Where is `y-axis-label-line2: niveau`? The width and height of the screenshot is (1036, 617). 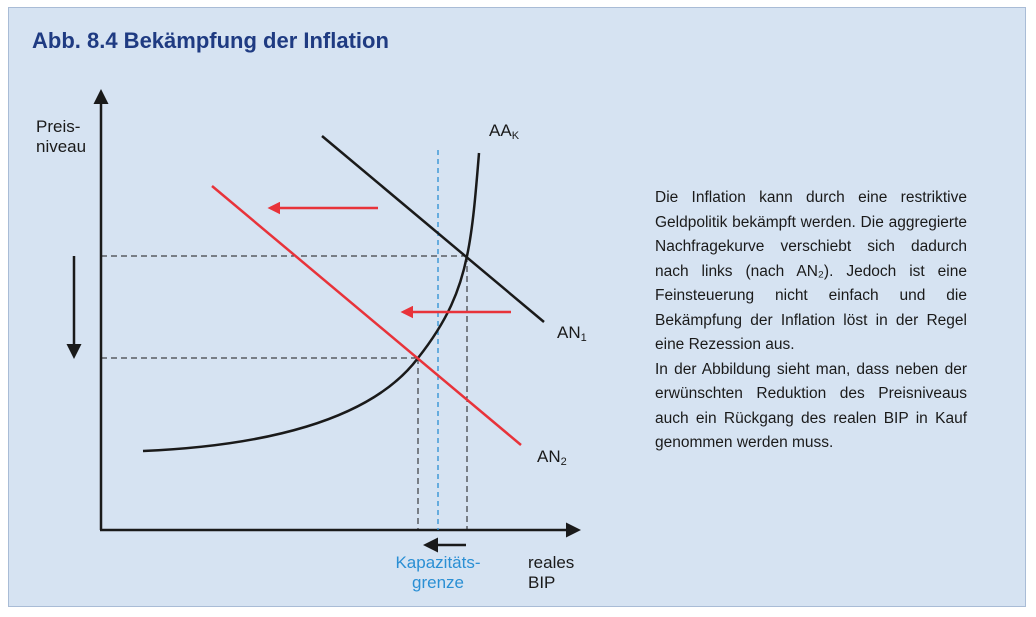 y-axis-label-line2: niveau is located at coordinates (61, 146).